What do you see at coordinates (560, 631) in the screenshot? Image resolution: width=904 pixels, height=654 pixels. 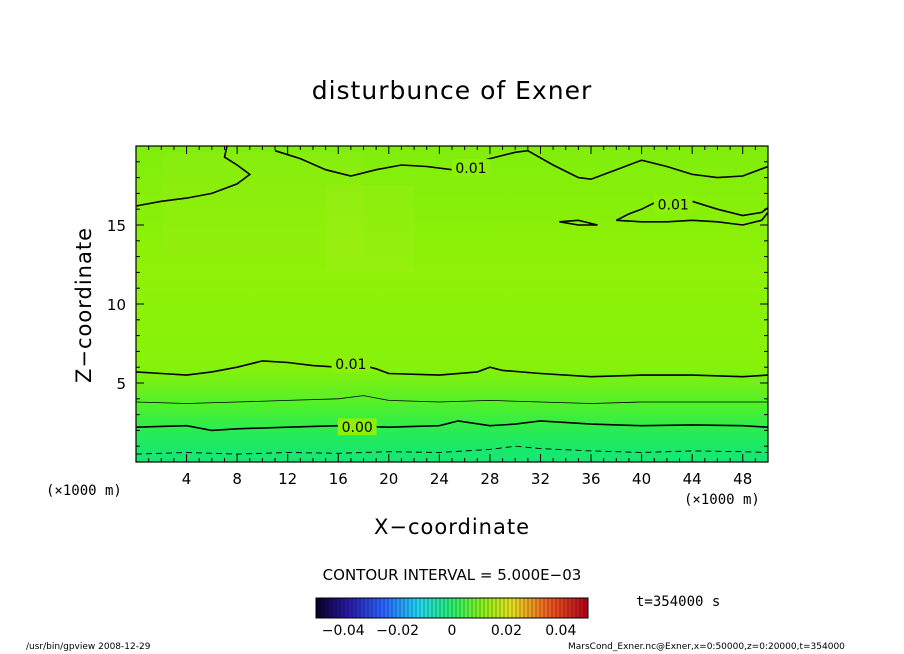 I see `colorbar-tick-label: 0.04` at bounding box center [560, 631].